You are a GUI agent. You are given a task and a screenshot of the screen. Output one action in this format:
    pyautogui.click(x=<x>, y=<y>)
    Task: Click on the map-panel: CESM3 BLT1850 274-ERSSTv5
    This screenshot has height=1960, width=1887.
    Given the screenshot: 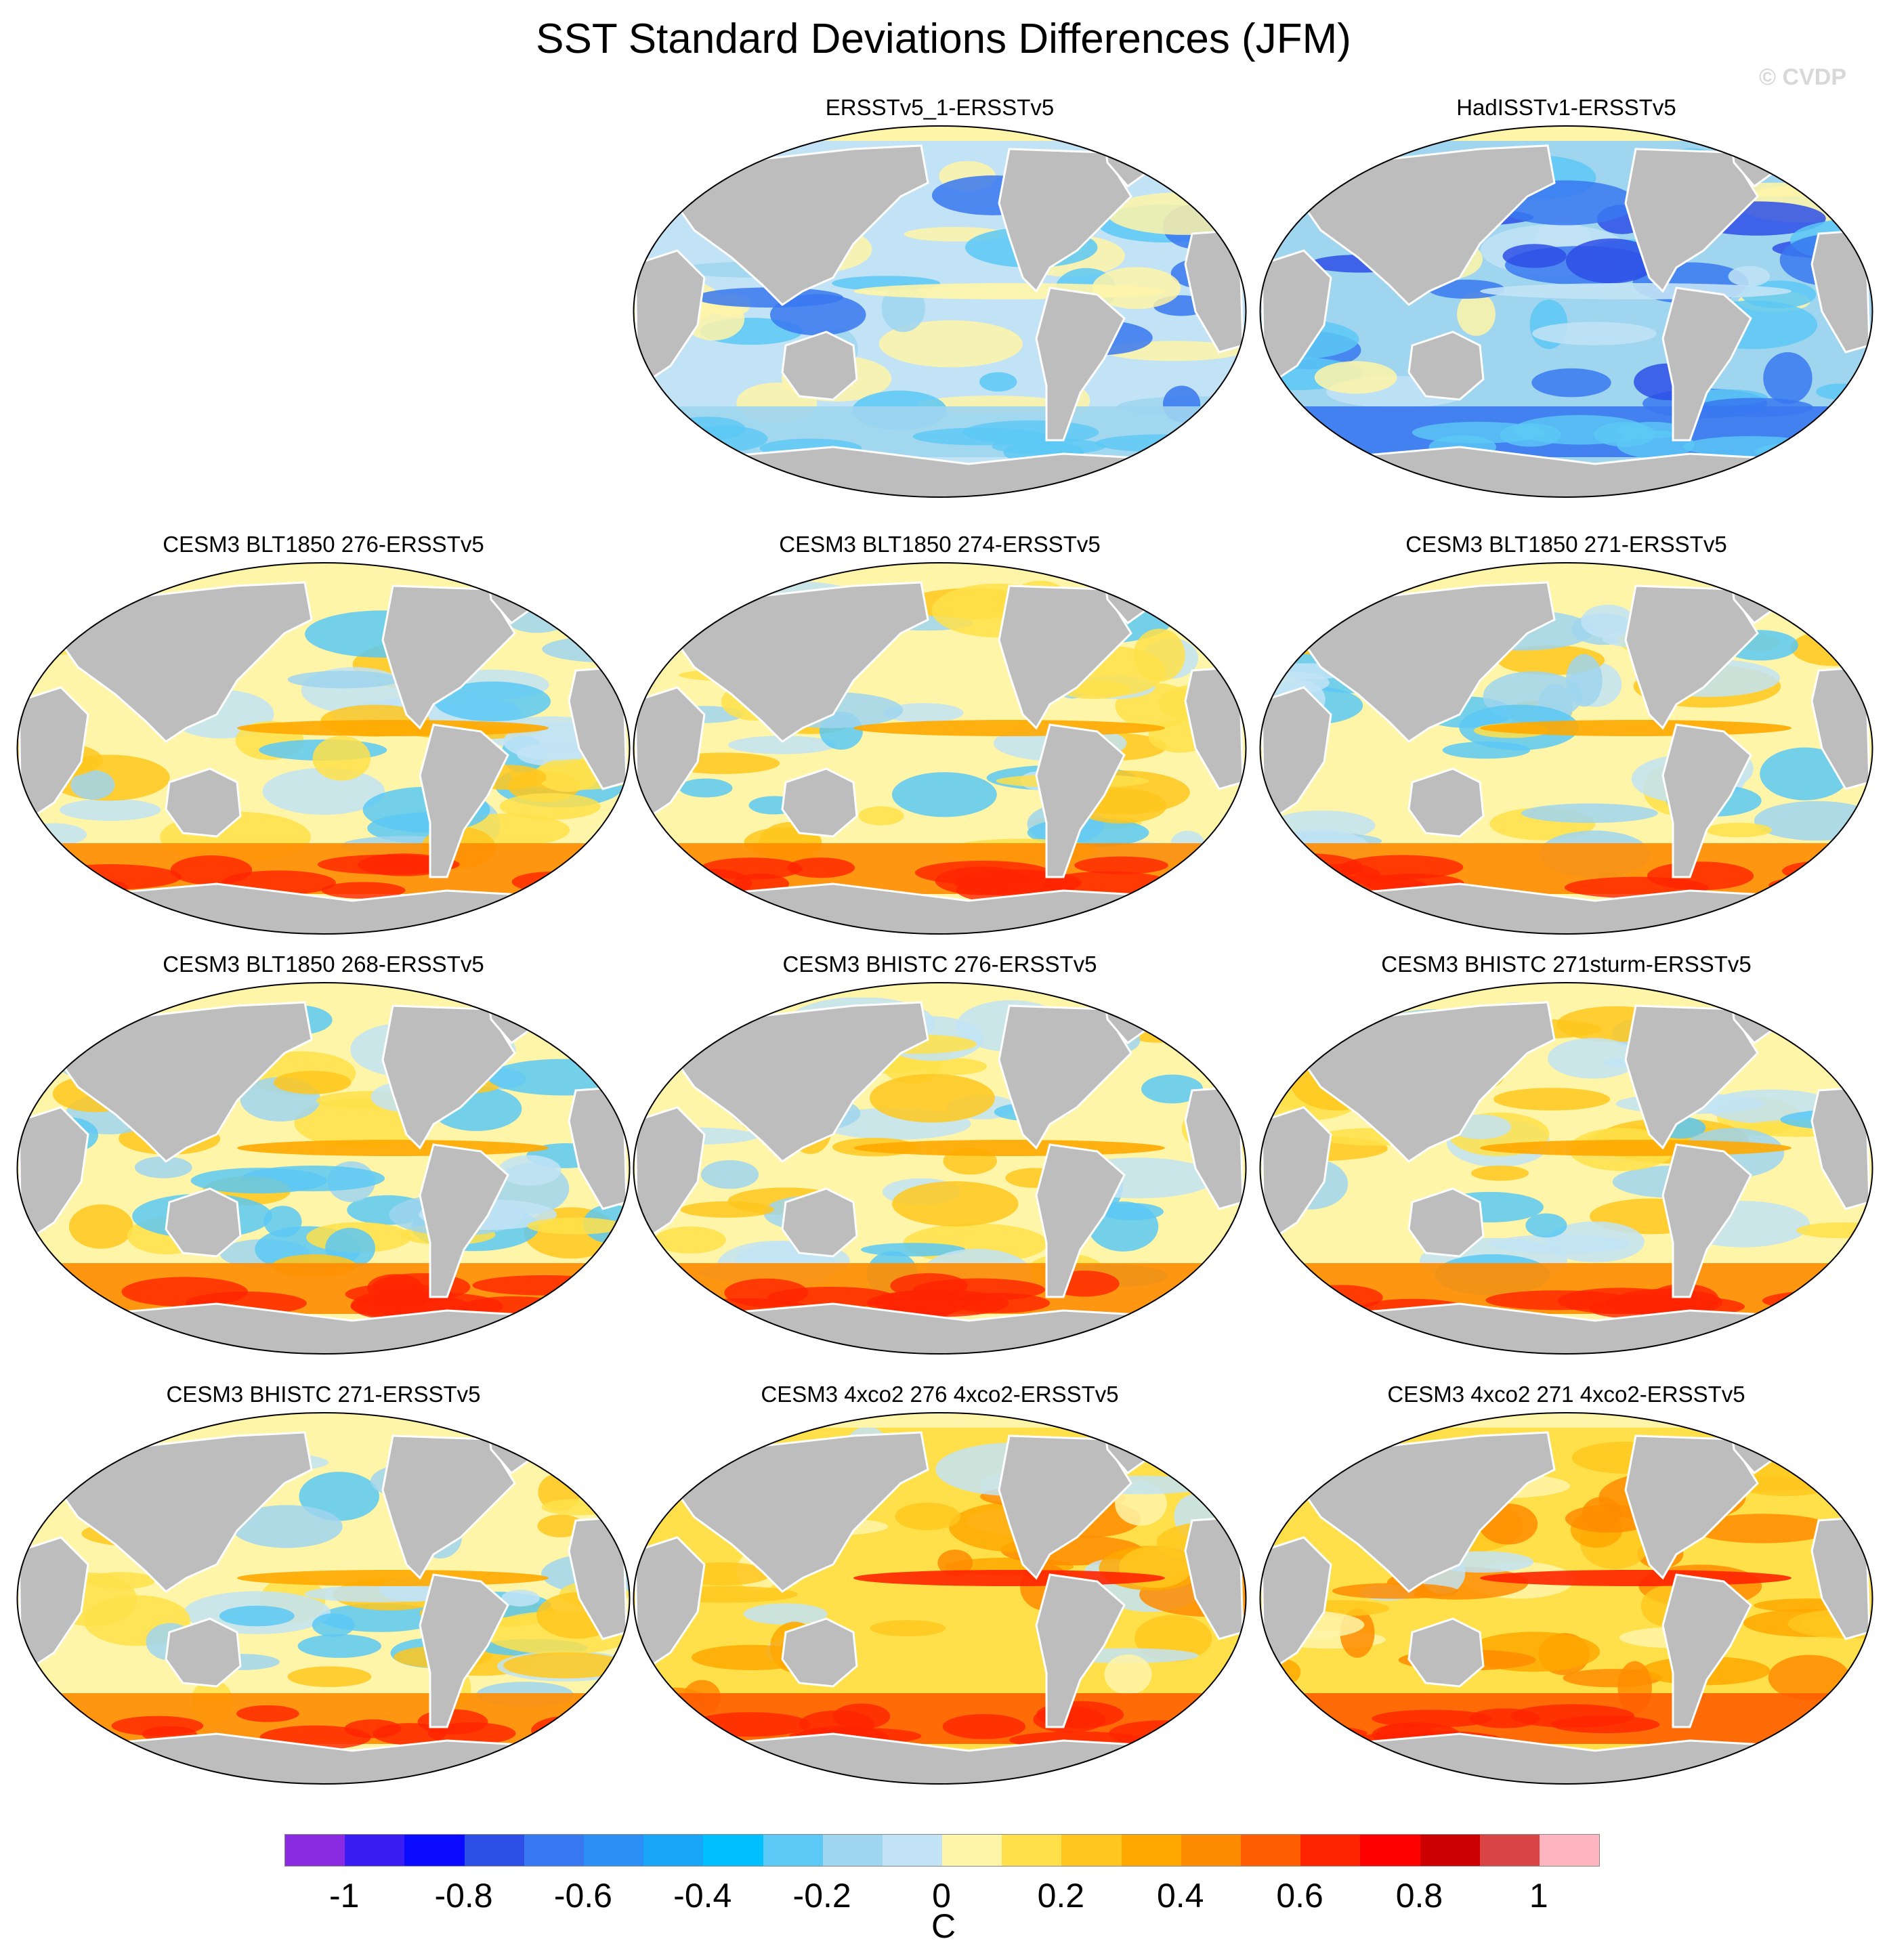 What is the action you would take?
    pyautogui.click(x=940, y=735)
    